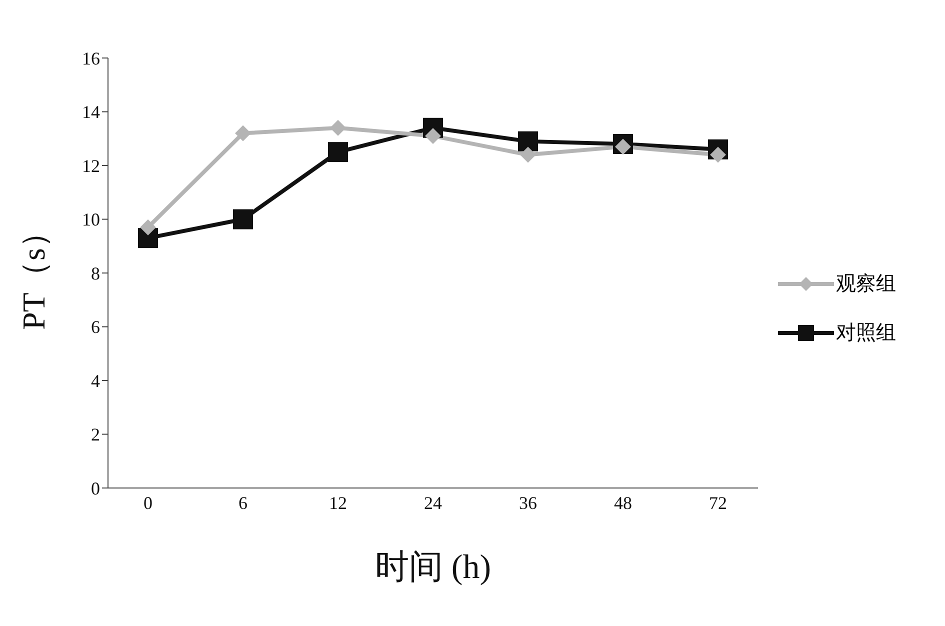 Image resolution: width=945 pixels, height=626 pixels. Describe the element at coordinates (433, 502) in the screenshot. I see `x-tick-label: 24` at that location.